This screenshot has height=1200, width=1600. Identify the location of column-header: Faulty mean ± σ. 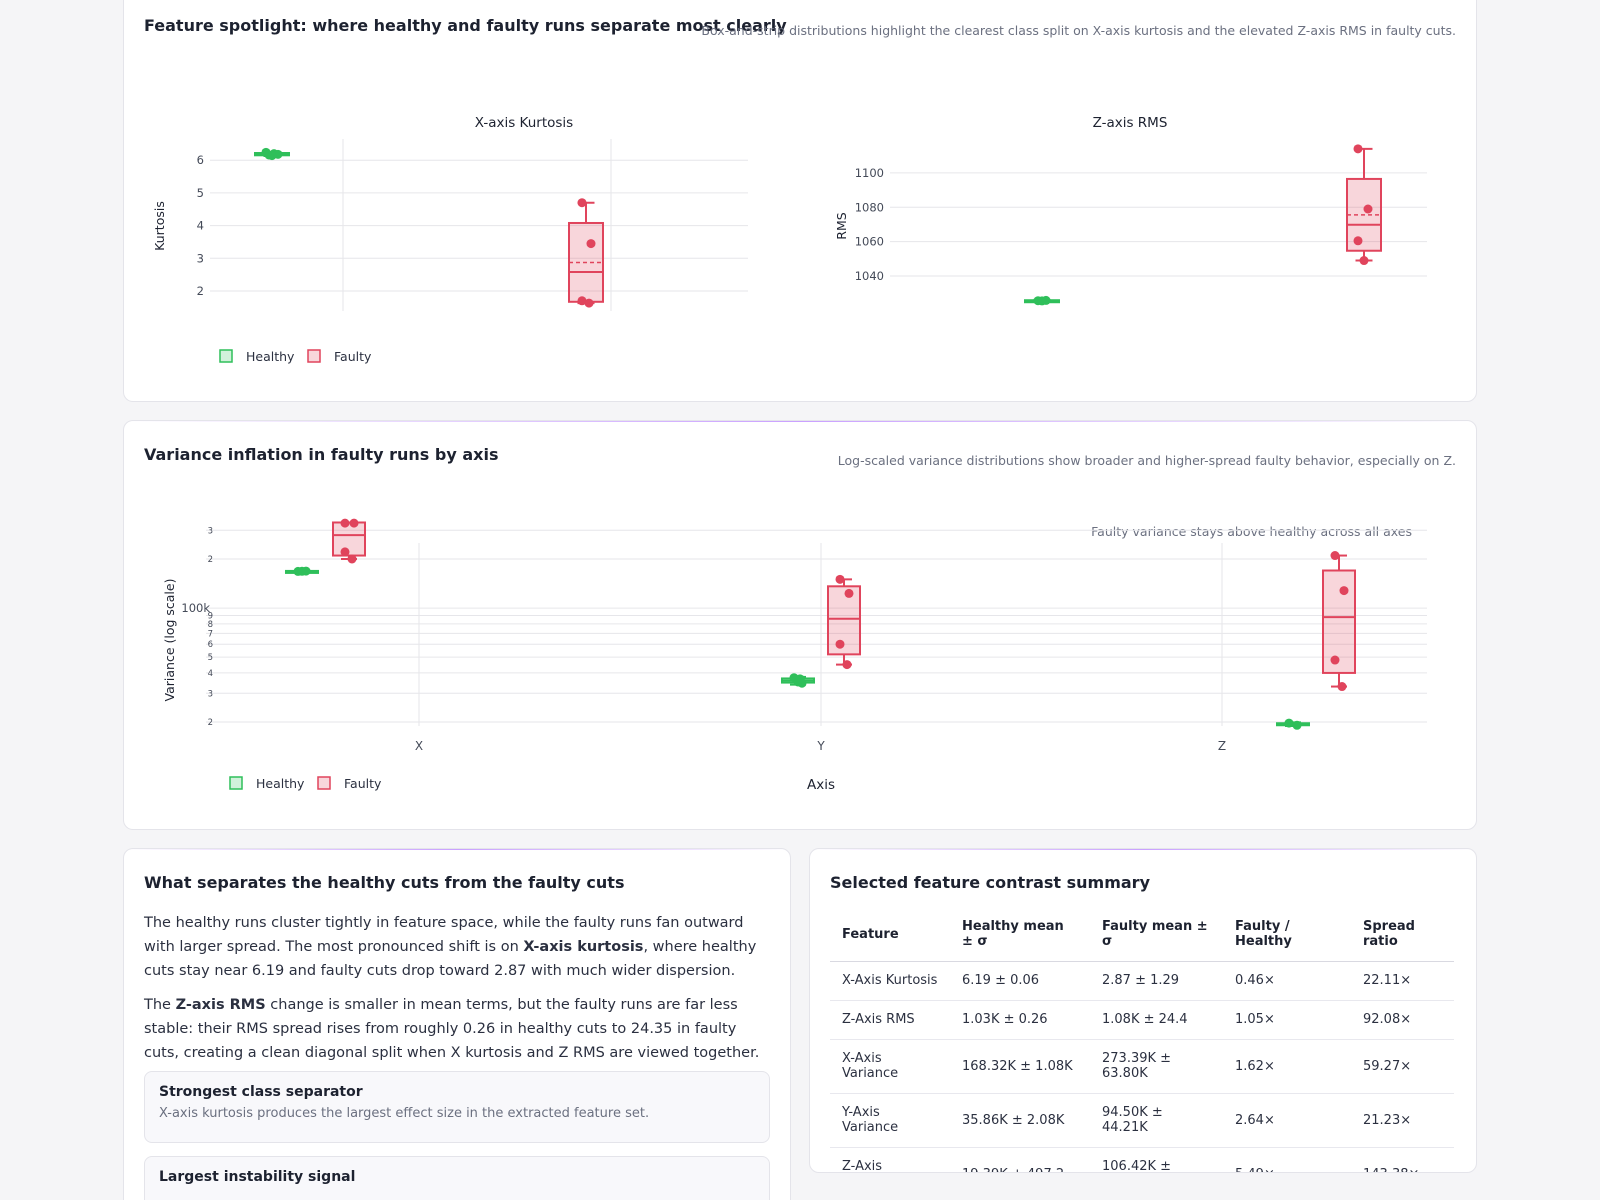
(1156, 934).